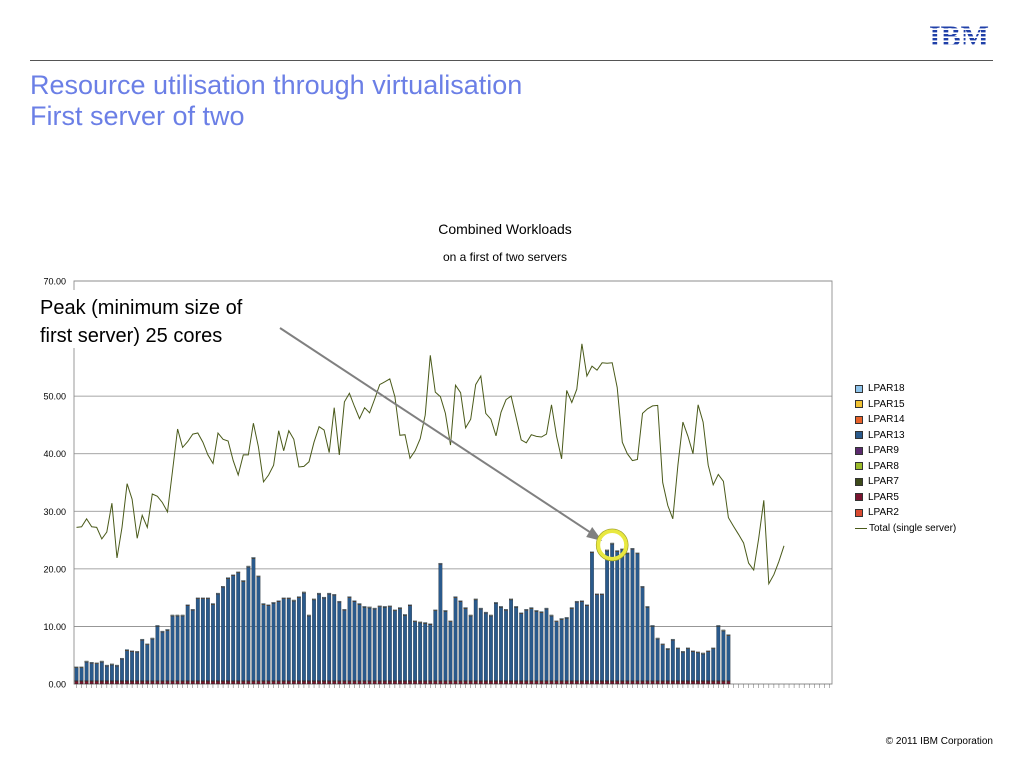 The image size is (1023, 767). What do you see at coordinates (141, 308) in the screenshot?
I see `peak-callout-line1: Peak (minimum size of` at bounding box center [141, 308].